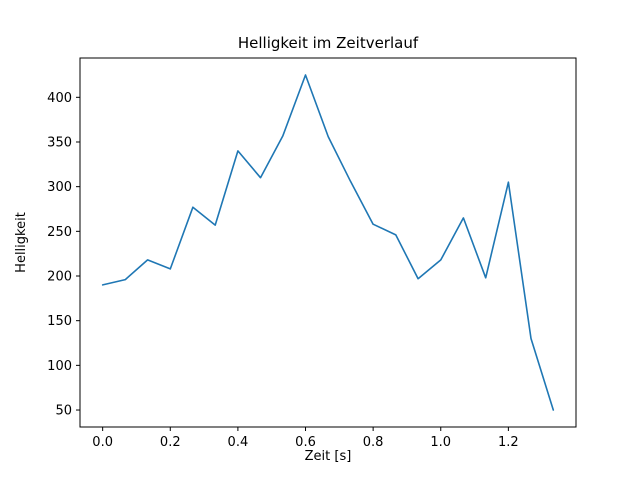 Image resolution: width=640 pixels, height=480 pixels. Describe the element at coordinates (238, 442) in the screenshot. I see `x-tick-label: 0.4` at that location.